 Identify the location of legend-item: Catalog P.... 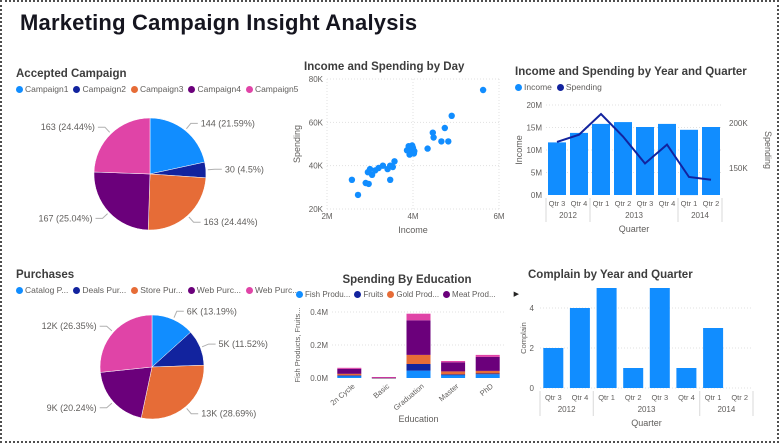
(42, 290).